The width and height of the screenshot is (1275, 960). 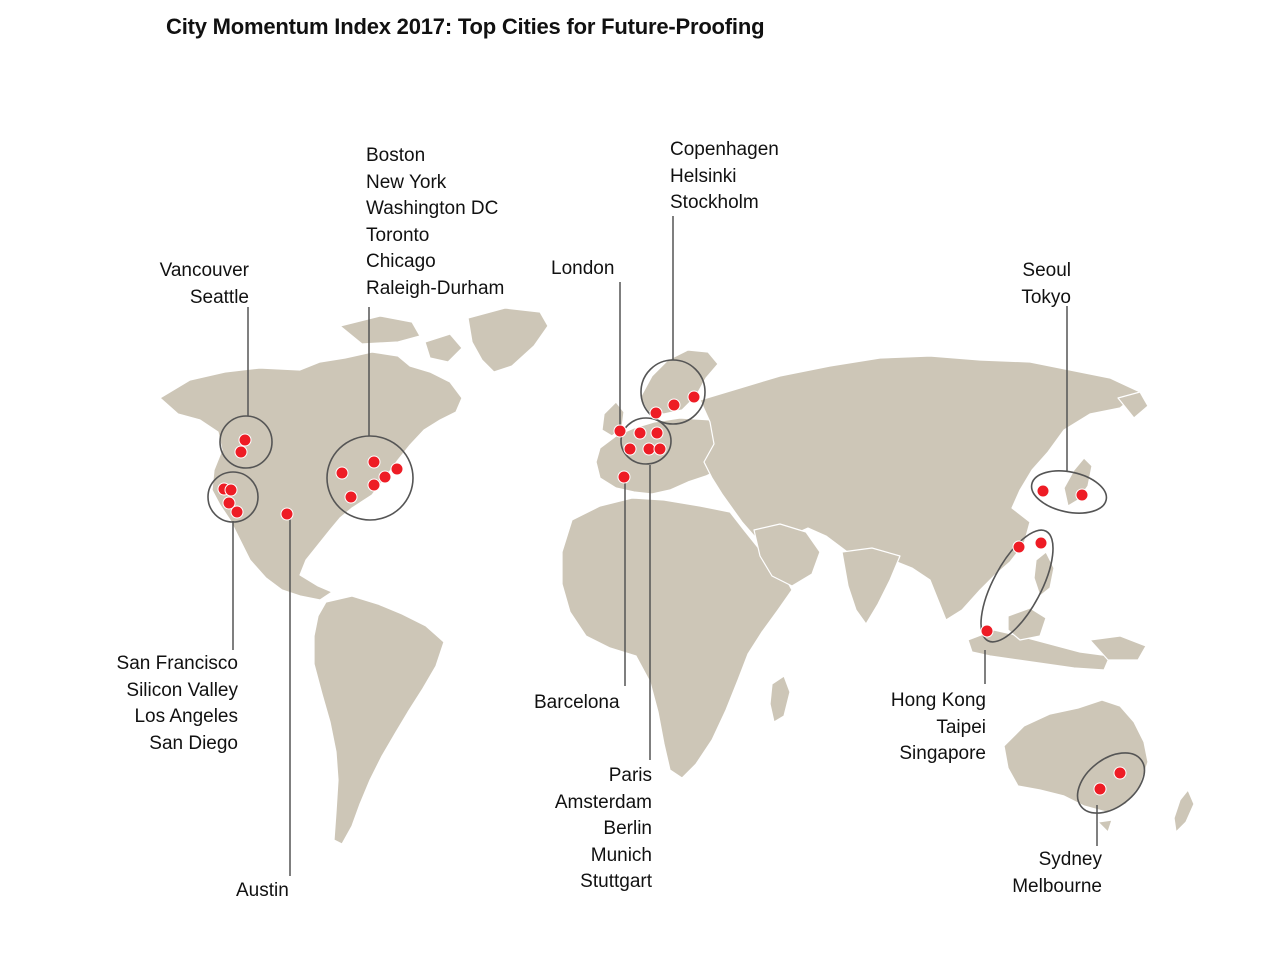 What do you see at coordinates (432, 208) in the screenshot?
I see `city-label: Washington DC` at bounding box center [432, 208].